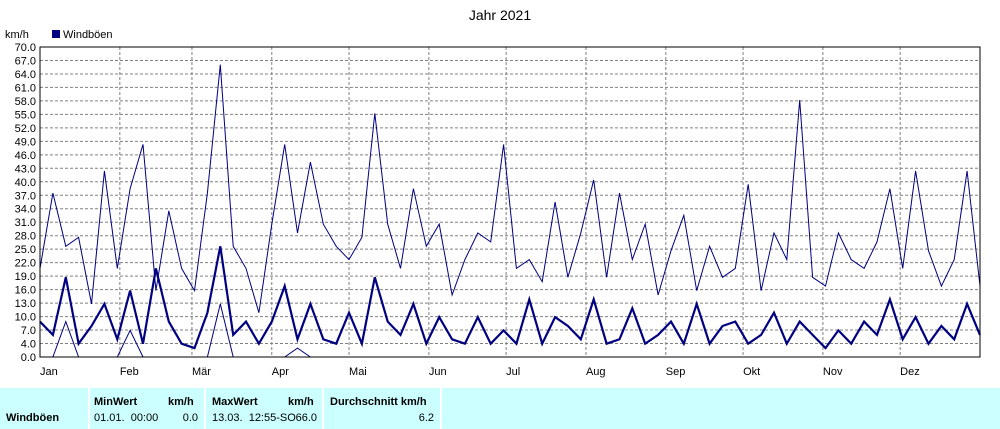  Describe the element at coordinates (306, 418) in the screenshot. I see `cell: 66.0` at that location.